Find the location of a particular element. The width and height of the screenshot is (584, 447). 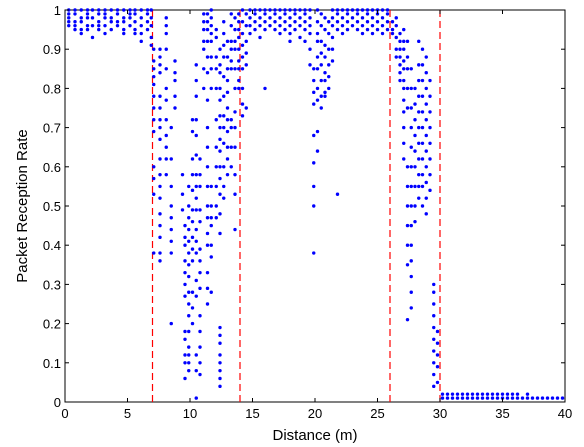

x-tick-label: 20 is located at coordinates (315, 413).